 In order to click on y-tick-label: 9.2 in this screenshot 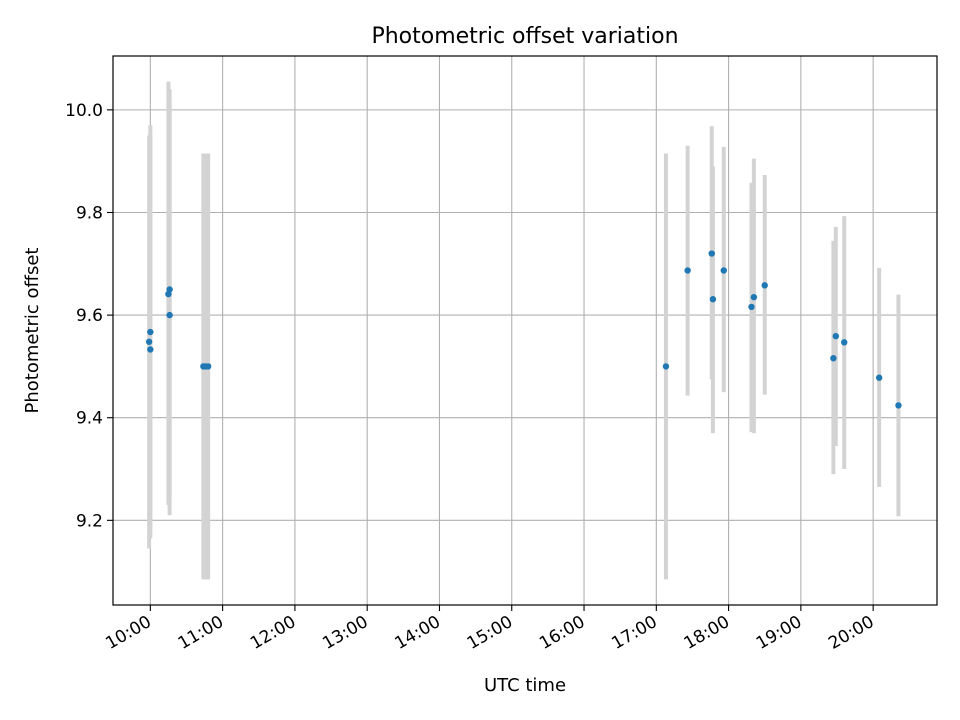, I will do `click(89, 521)`.